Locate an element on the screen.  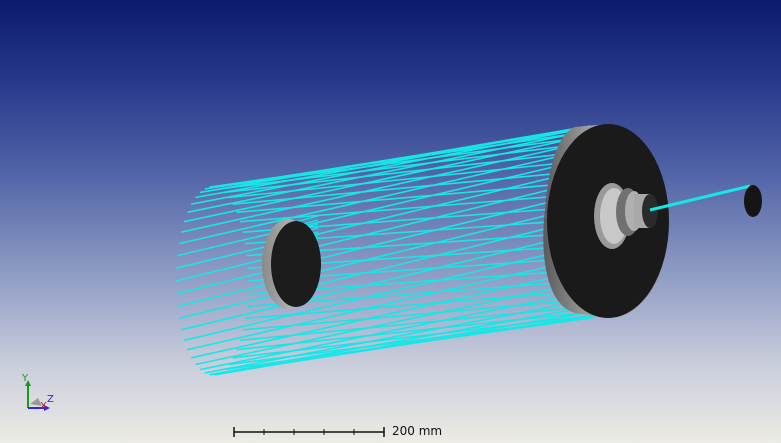
triad-x-label: X is located at coordinates (43, 406).